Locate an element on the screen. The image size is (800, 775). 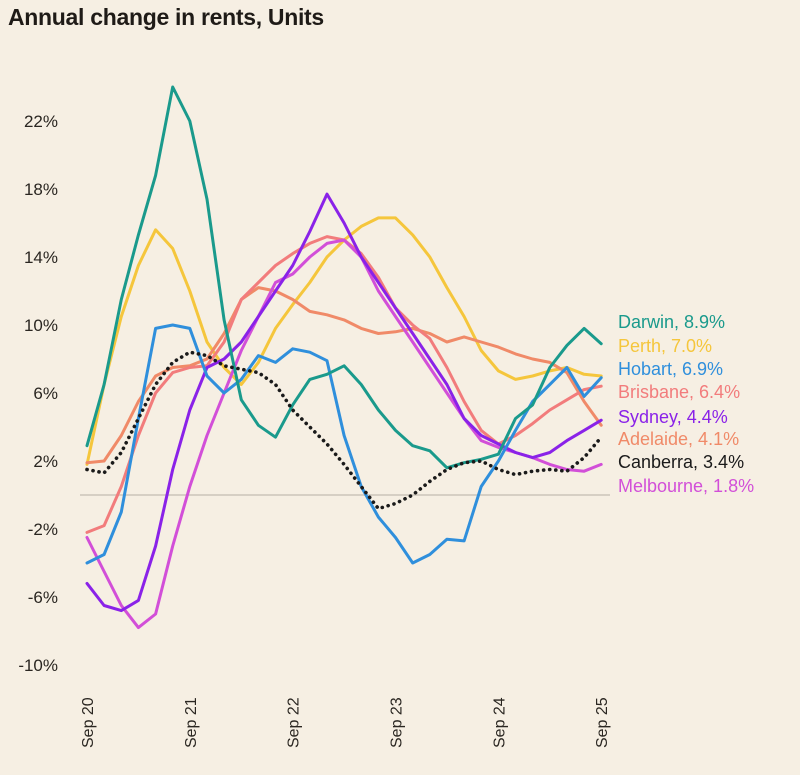
y-tick-label: -10% is located at coordinates (38, 665).